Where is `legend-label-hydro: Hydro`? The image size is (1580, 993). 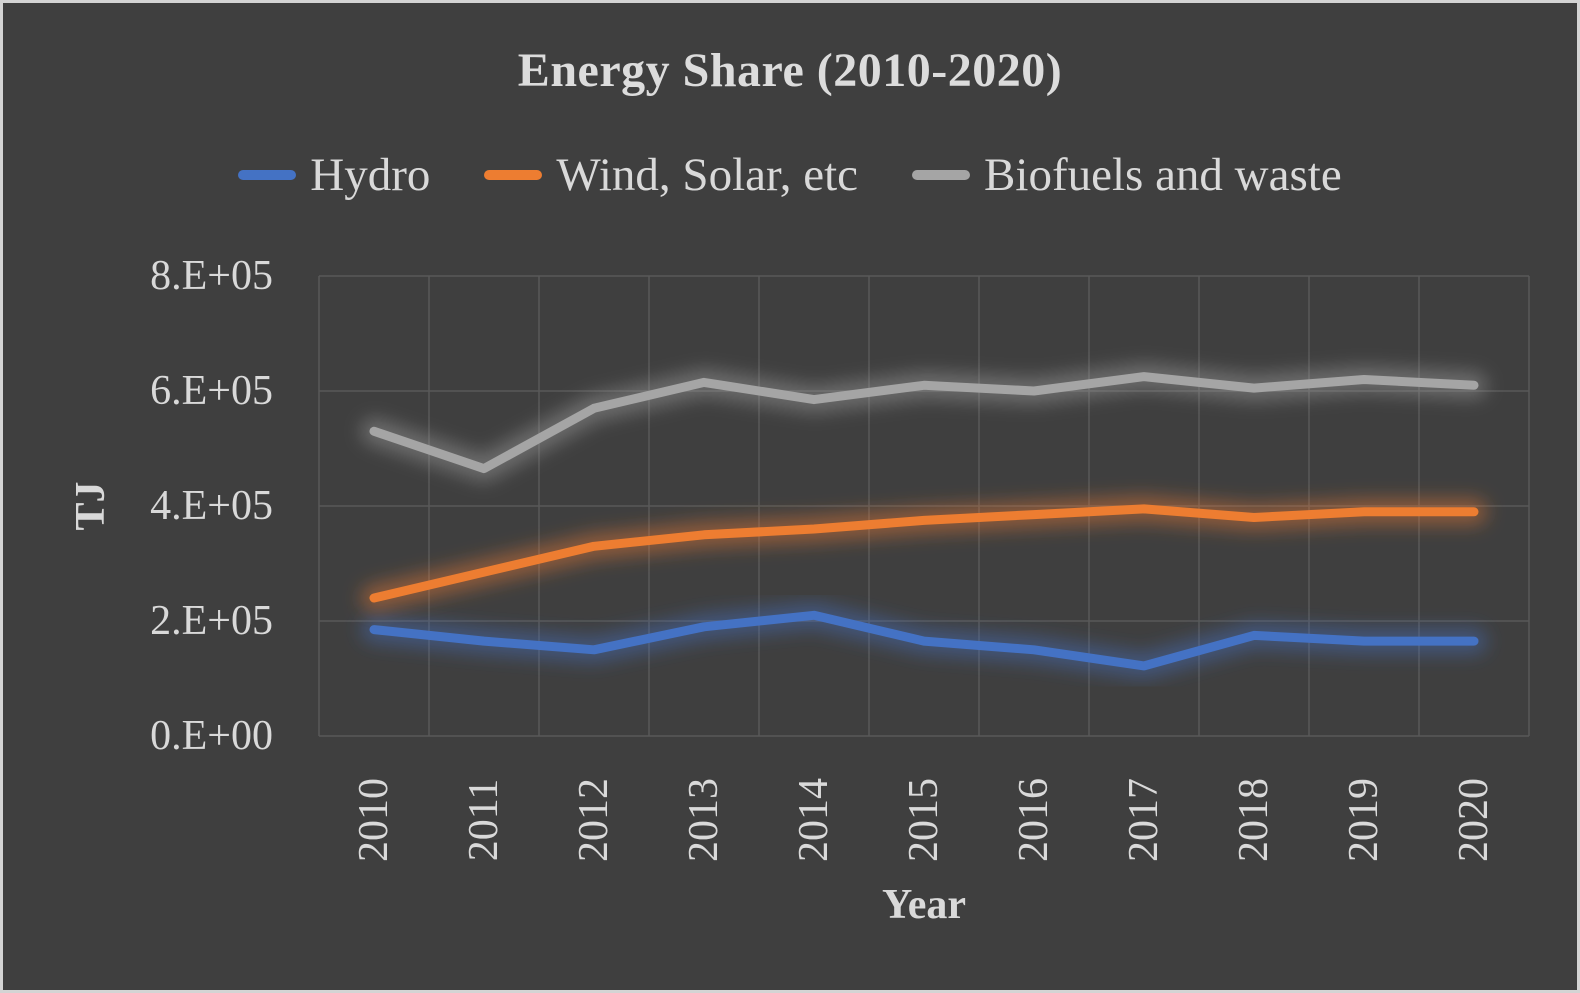
legend-label-hydro: Hydro is located at coordinates (370, 174).